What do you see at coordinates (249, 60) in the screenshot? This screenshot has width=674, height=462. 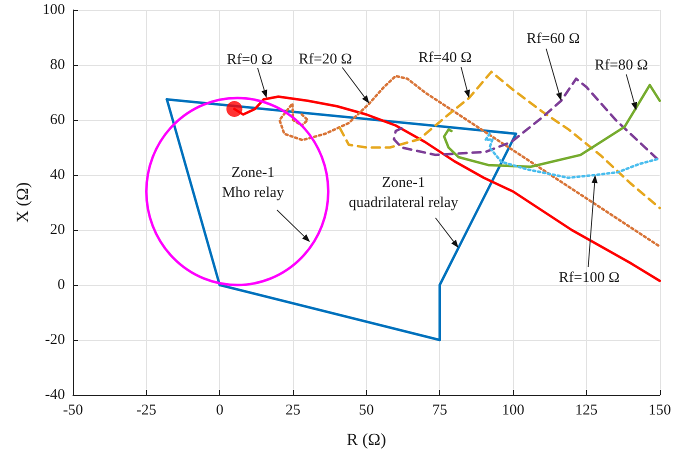 I see `annotation: Rf=0 Ω` at bounding box center [249, 60].